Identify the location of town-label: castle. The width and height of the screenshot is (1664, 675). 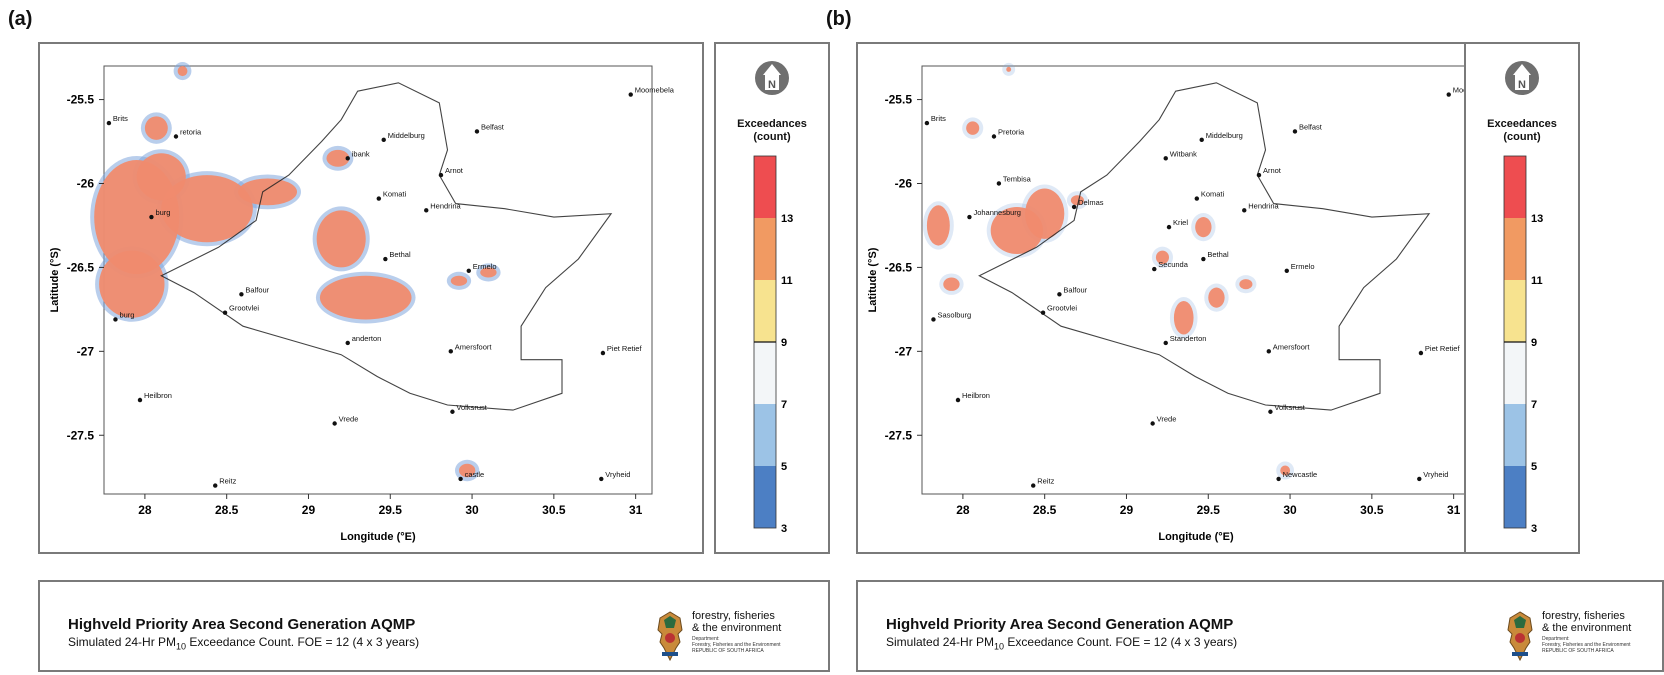
(475, 474).